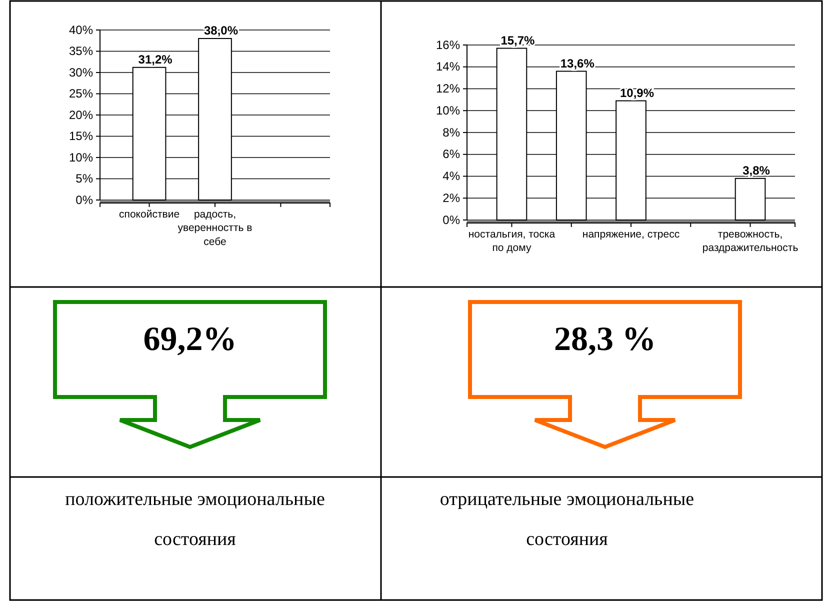  Describe the element at coordinates (215, 228) in the screenshot. I see `x-tick-label: радость, уверенностть в себе` at that location.